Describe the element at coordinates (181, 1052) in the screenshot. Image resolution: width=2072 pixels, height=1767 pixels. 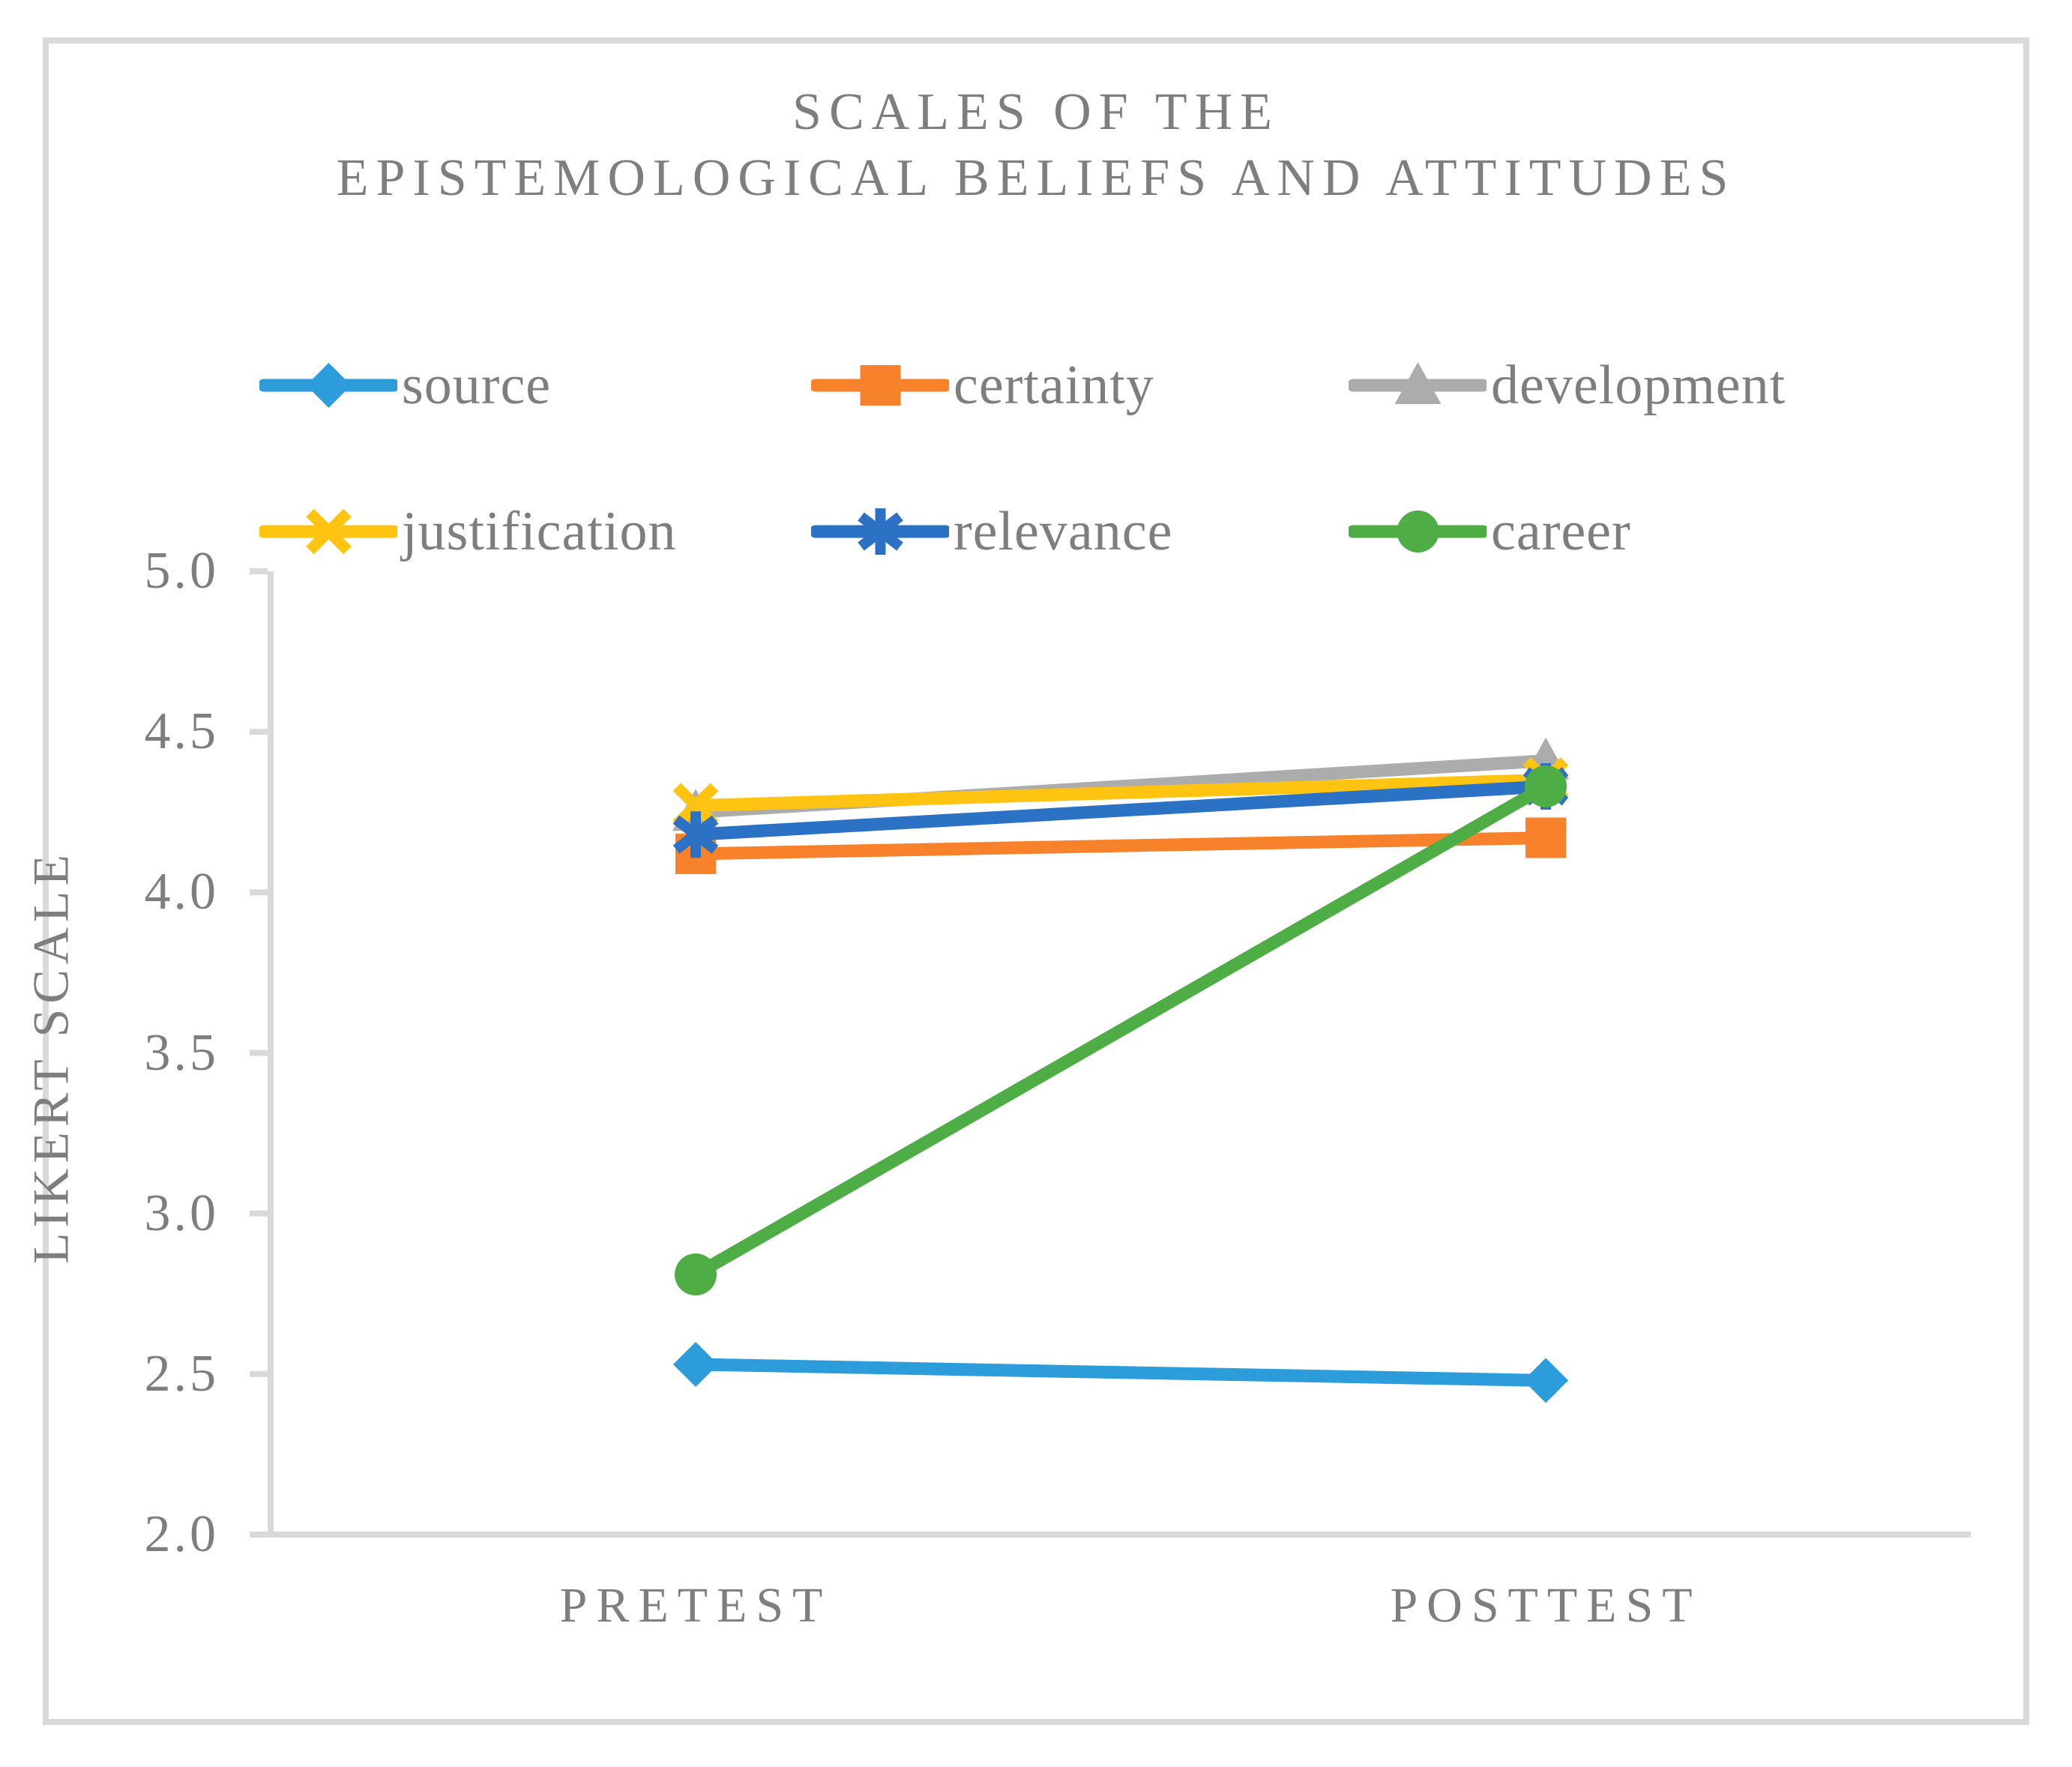
I see `y-tick-label-3.5: 3.5` at that location.